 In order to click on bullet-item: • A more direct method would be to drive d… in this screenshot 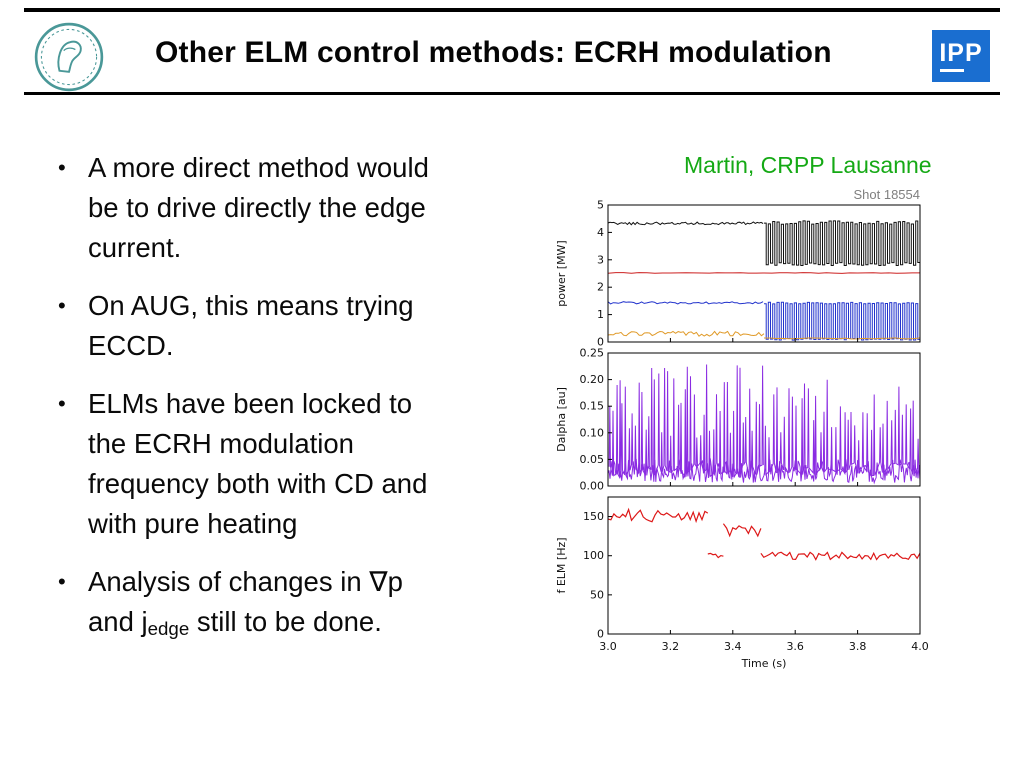, I will do `click(297, 208)`.